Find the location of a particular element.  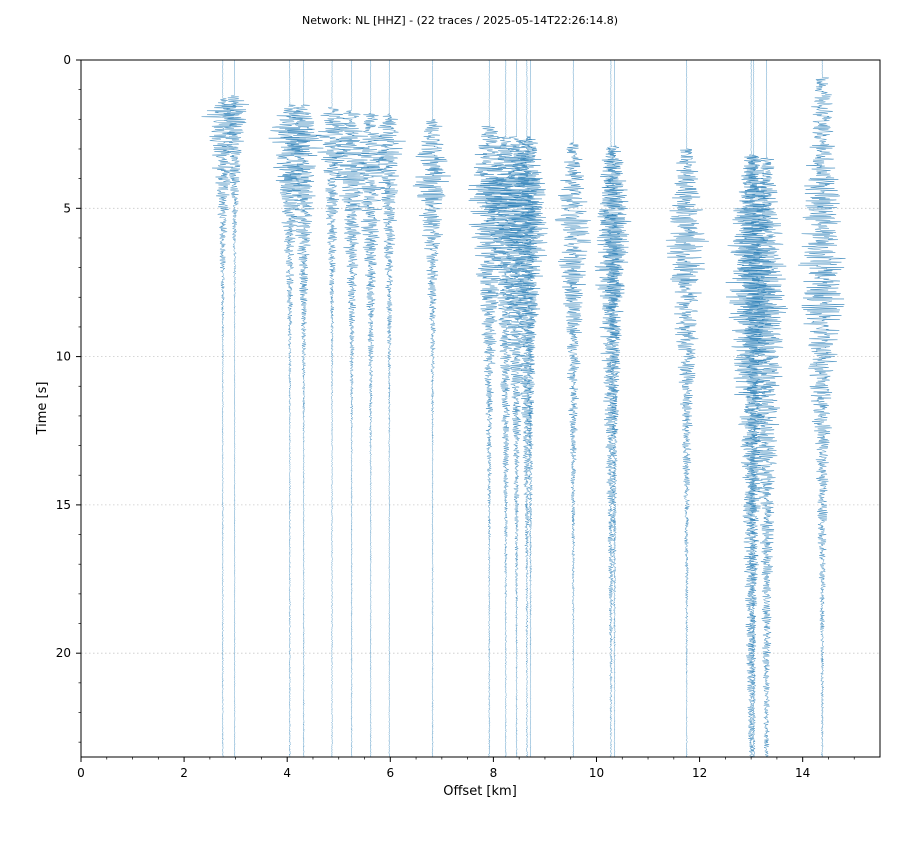

x-tick-label: 2 is located at coordinates (184, 773).